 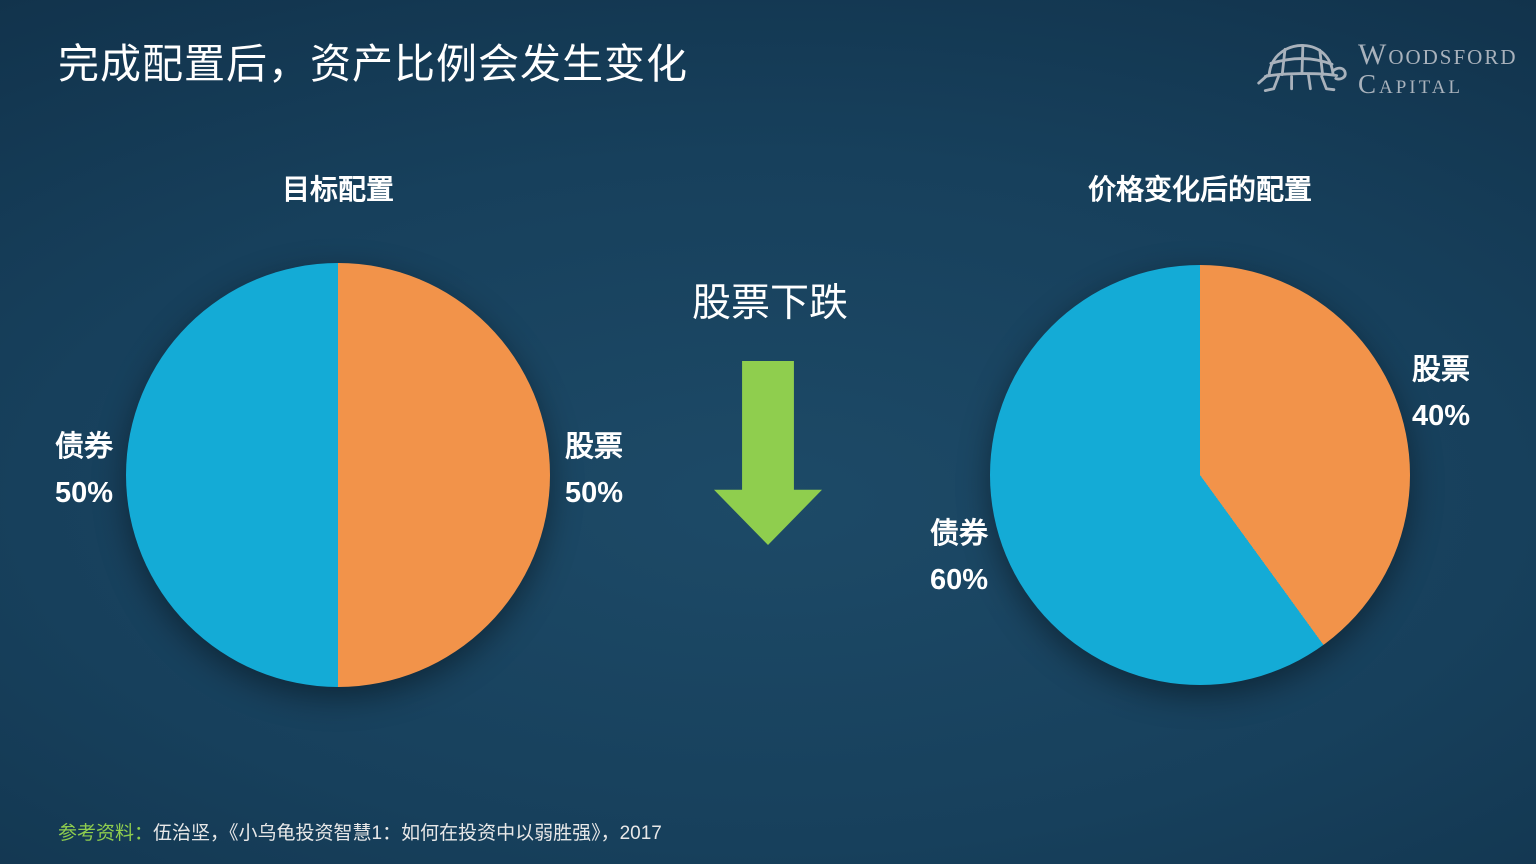 I want to click on right-chart-title: 价格变化后的配置, so click(x=1199, y=189).